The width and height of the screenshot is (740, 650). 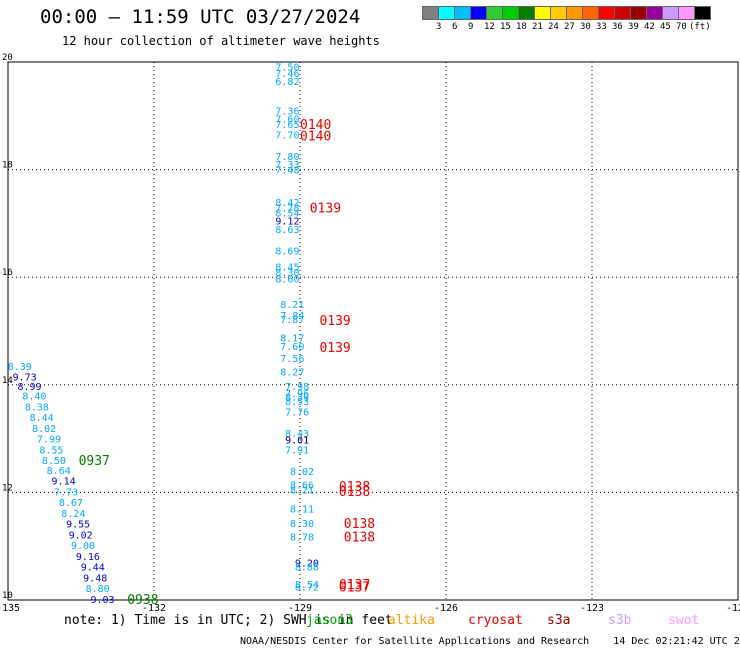 What do you see at coordinates (93, 568) in the screenshot?
I see `wave-height-value: 9.44` at bounding box center [93, 568].